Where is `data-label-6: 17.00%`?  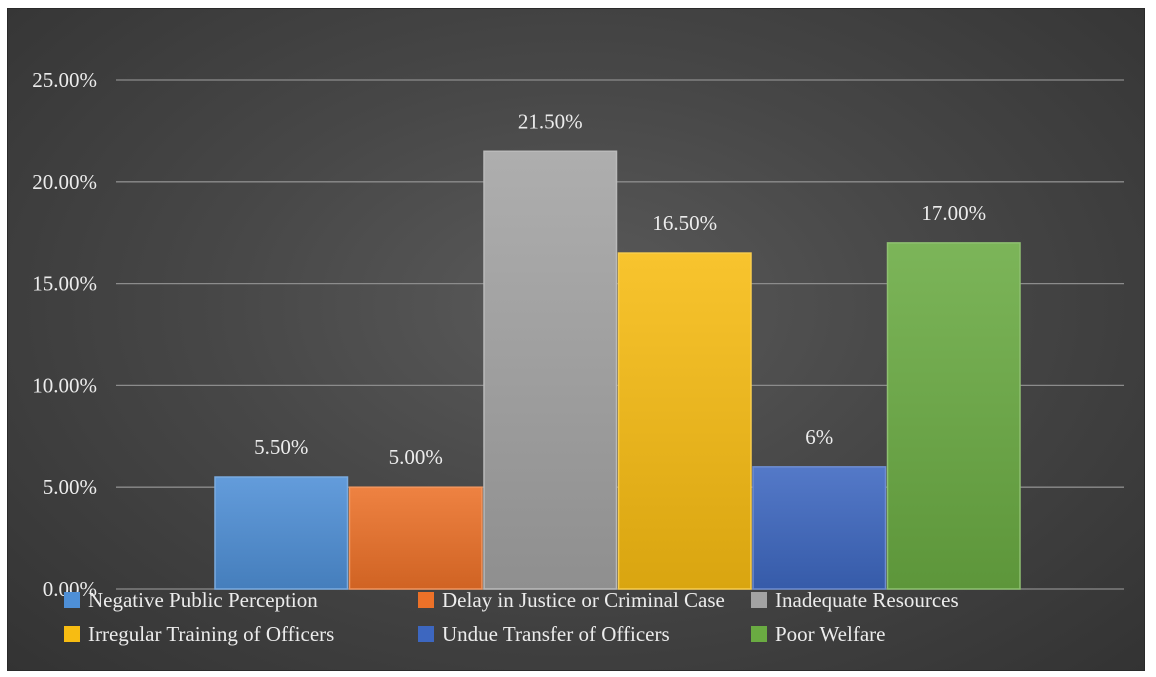
data-label-6: 17.00% is located at coordinates (953, 213).